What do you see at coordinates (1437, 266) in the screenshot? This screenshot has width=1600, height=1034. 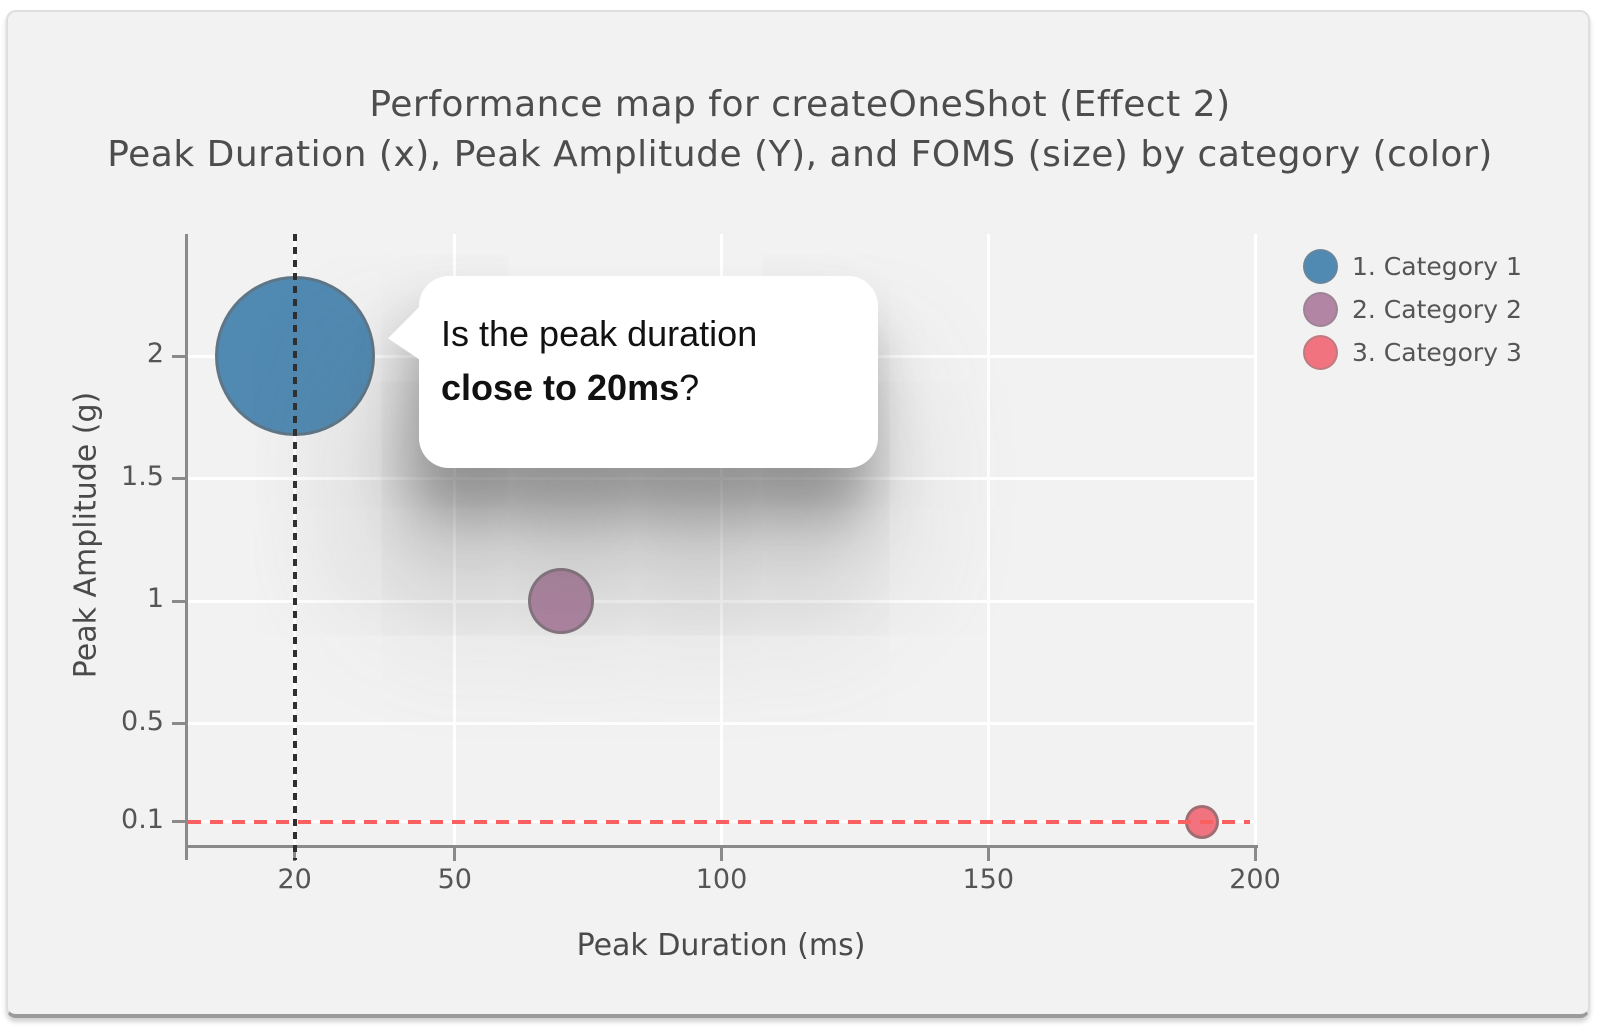 I see `legend-label: 1. Category 1` at bounding box center [1437, 266].